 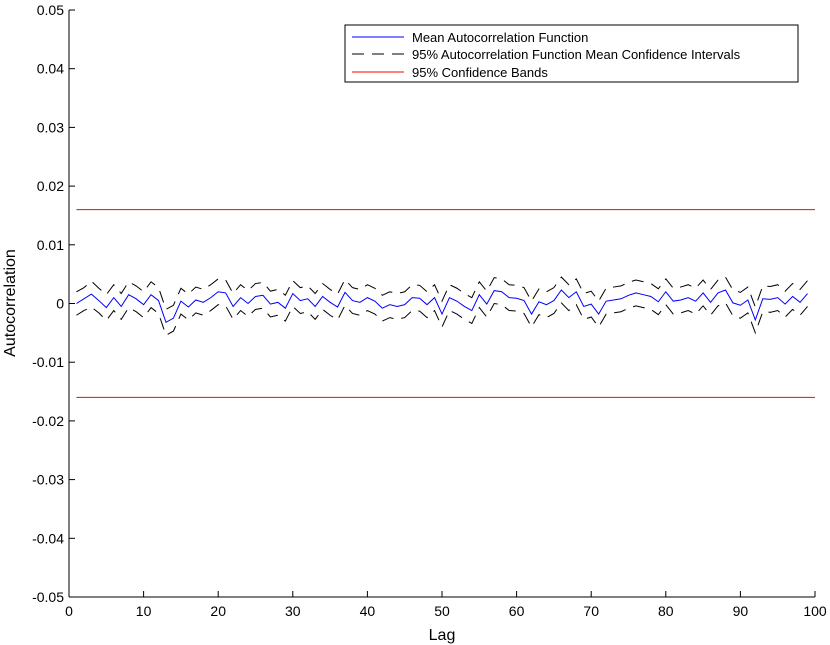 What do you see at coordinates (442, 611) in the screenshot?
I see `x-tick-label: 50` at bounding box center [442, 611].